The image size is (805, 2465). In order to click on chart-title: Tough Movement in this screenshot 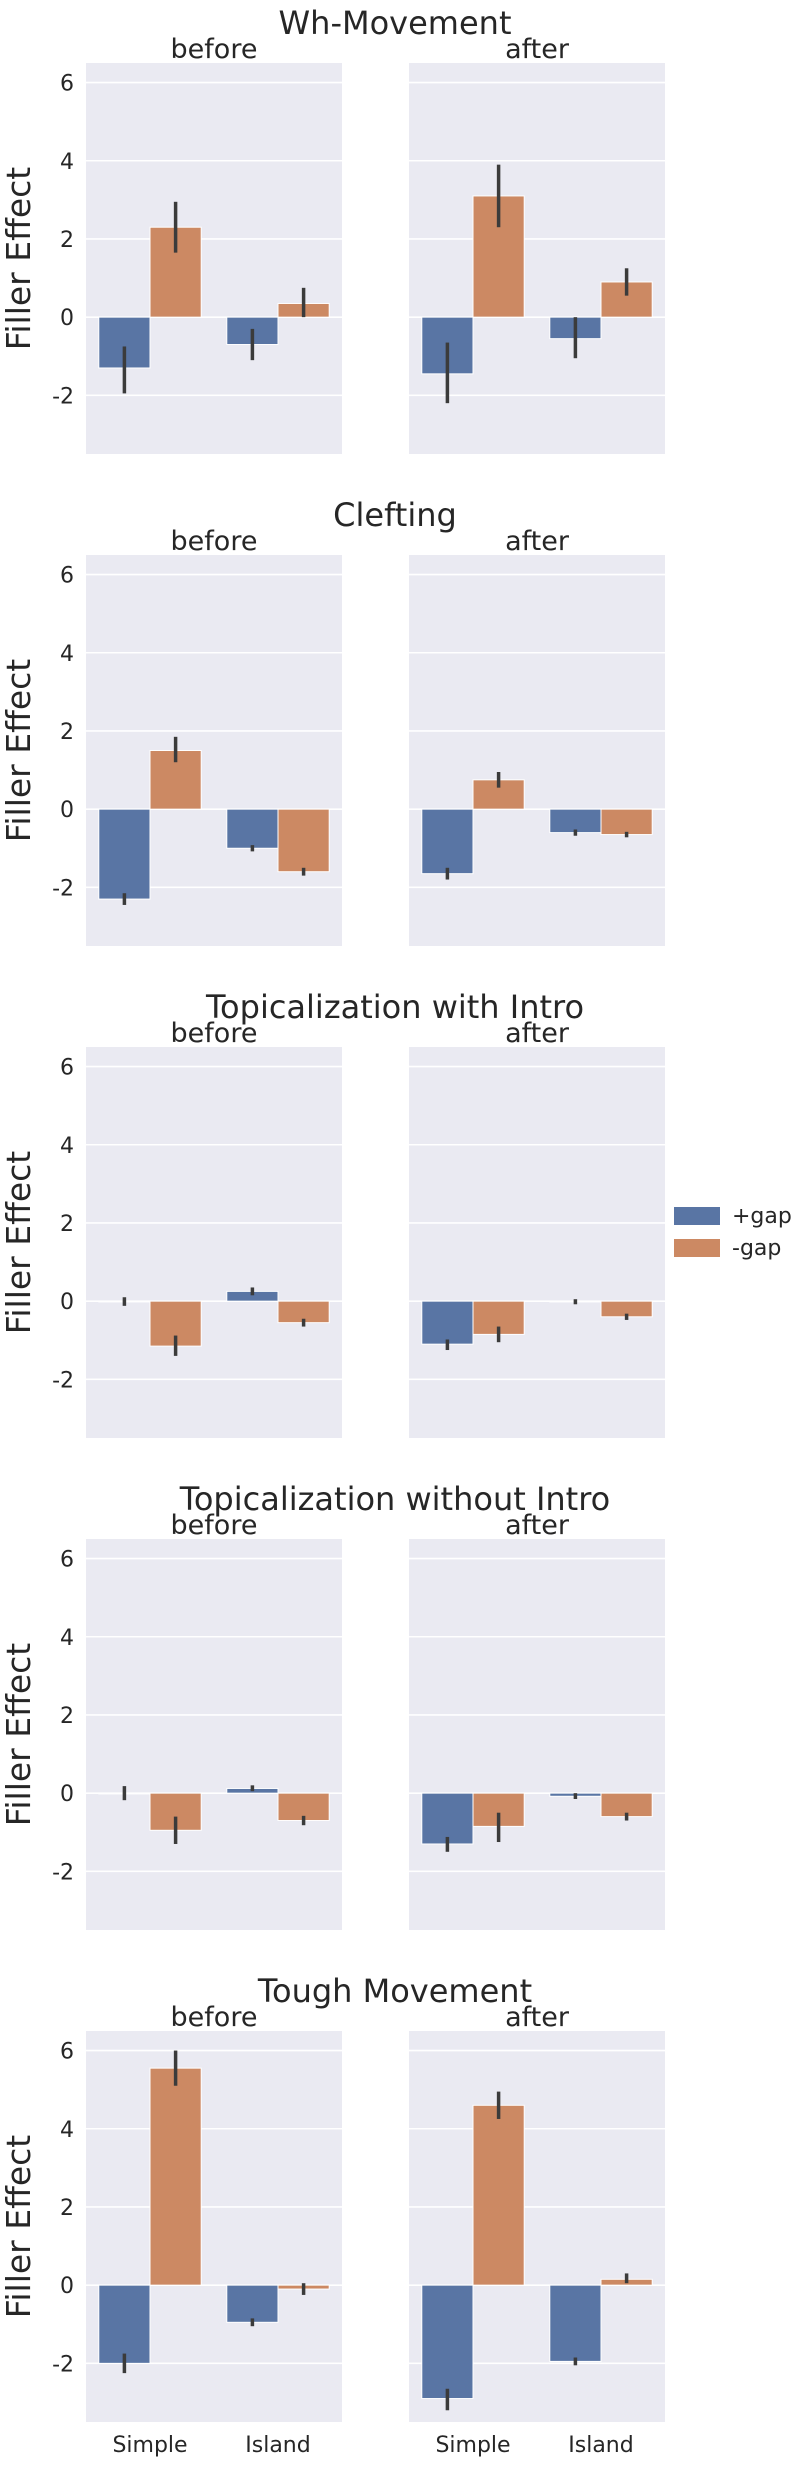, I will do `click(394, 1991)`.